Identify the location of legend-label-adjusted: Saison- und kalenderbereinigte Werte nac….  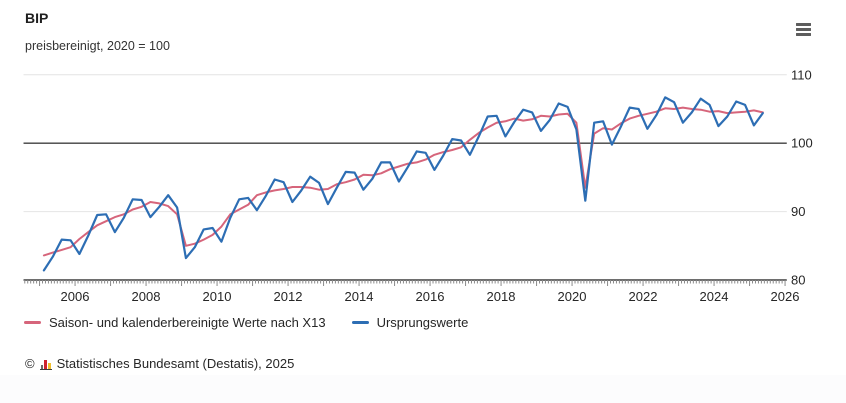
(187, 322).